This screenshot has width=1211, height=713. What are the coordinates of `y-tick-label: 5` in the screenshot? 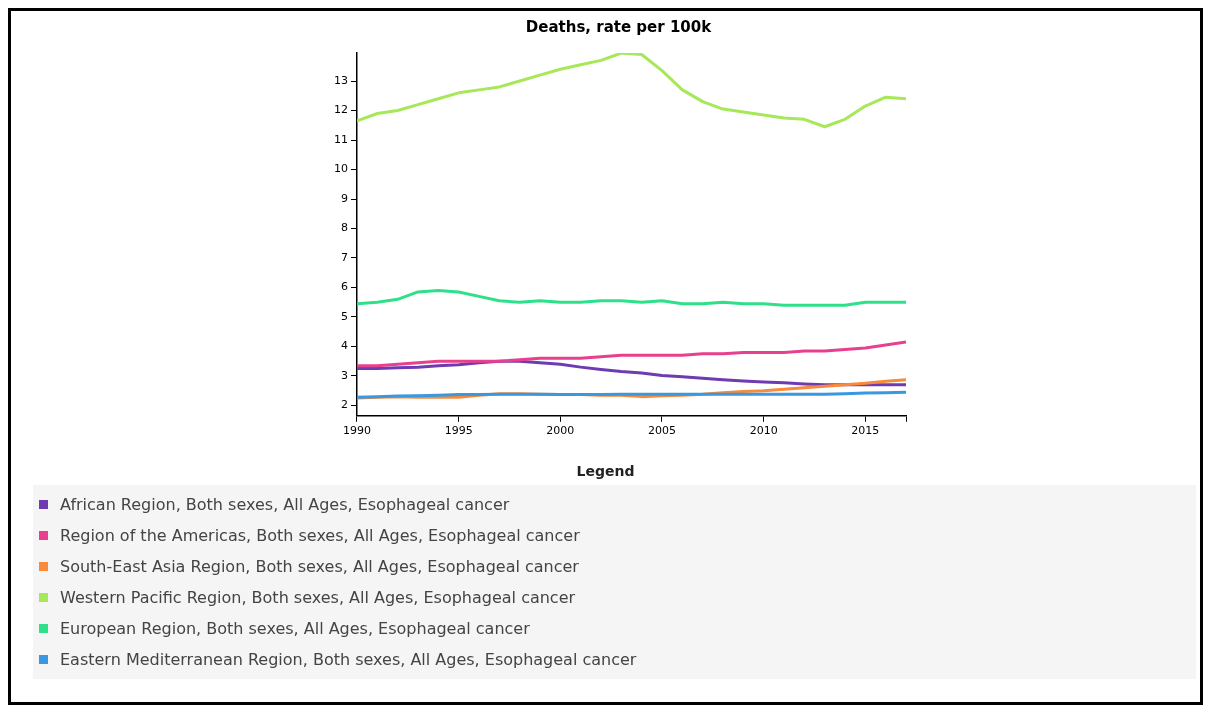 It's located at (344, 316).